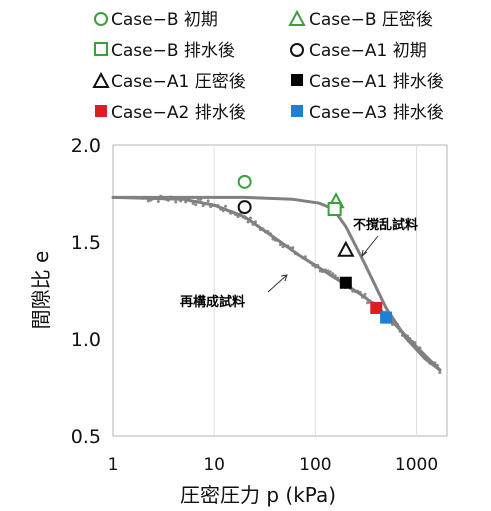  I want to click on x-tick-label: 100, so click(315, 465).